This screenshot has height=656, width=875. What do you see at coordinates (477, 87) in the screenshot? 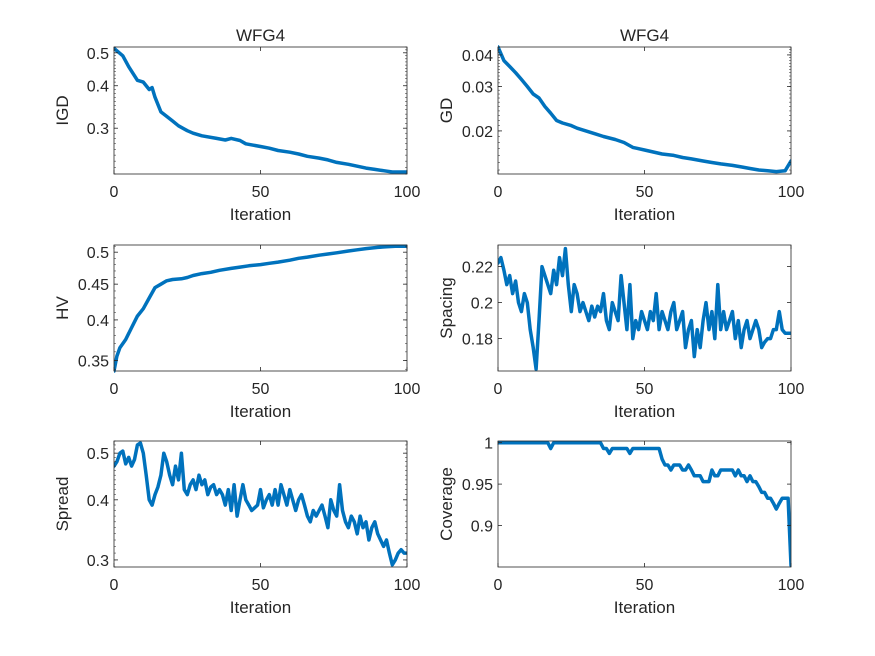
I see `y-tick-label: 0.03` at bounding box center [477, 87].